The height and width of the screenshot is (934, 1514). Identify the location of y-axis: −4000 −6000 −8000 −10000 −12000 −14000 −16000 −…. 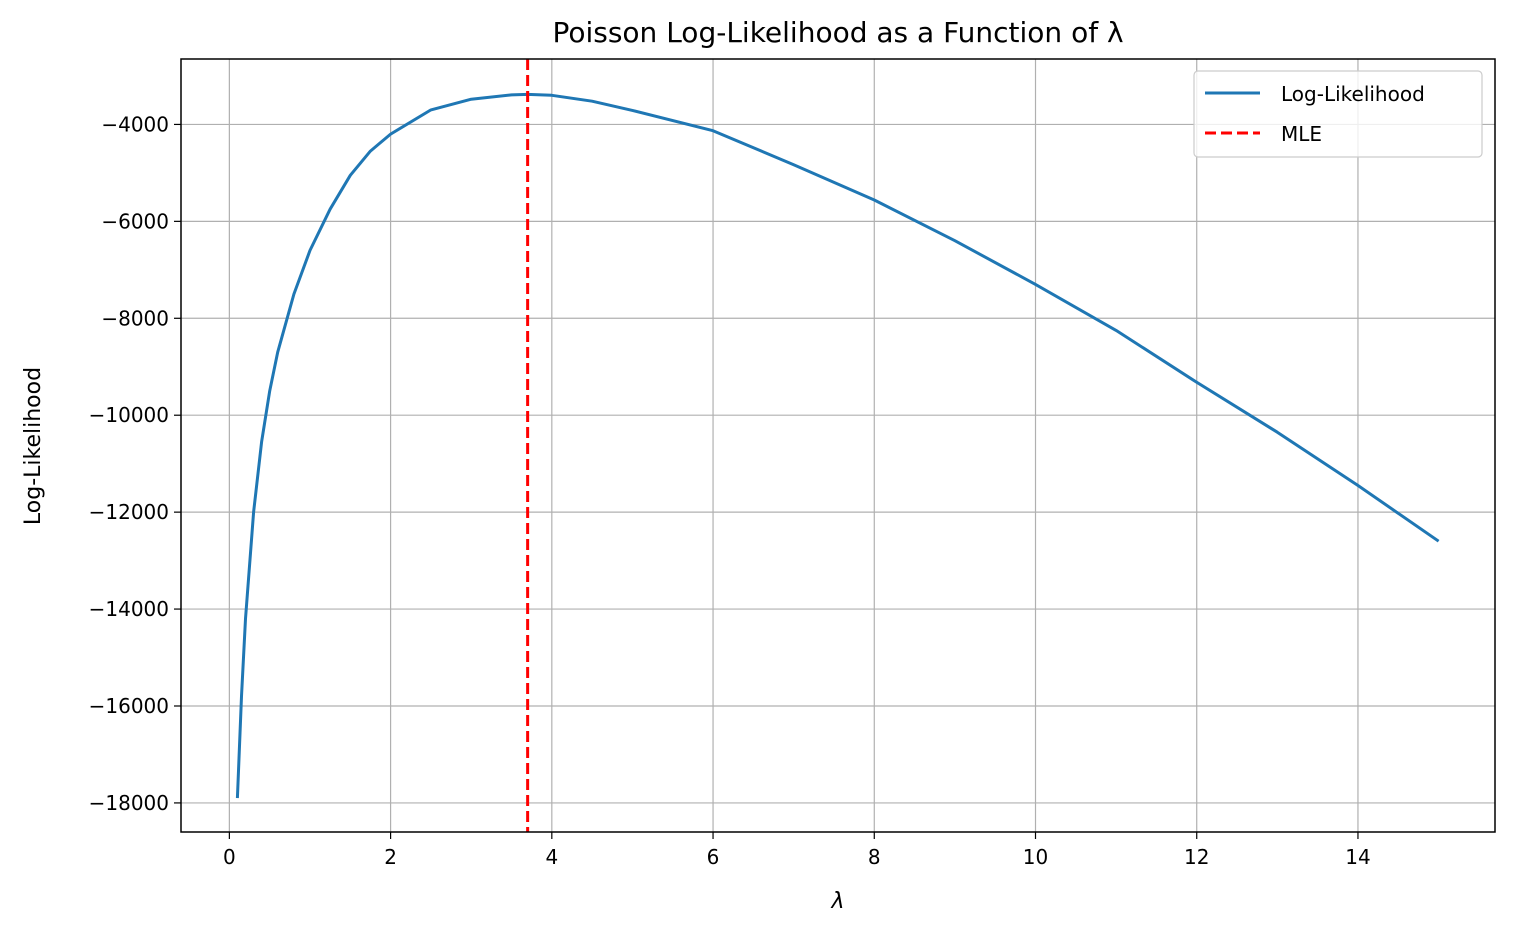
(135, 463).